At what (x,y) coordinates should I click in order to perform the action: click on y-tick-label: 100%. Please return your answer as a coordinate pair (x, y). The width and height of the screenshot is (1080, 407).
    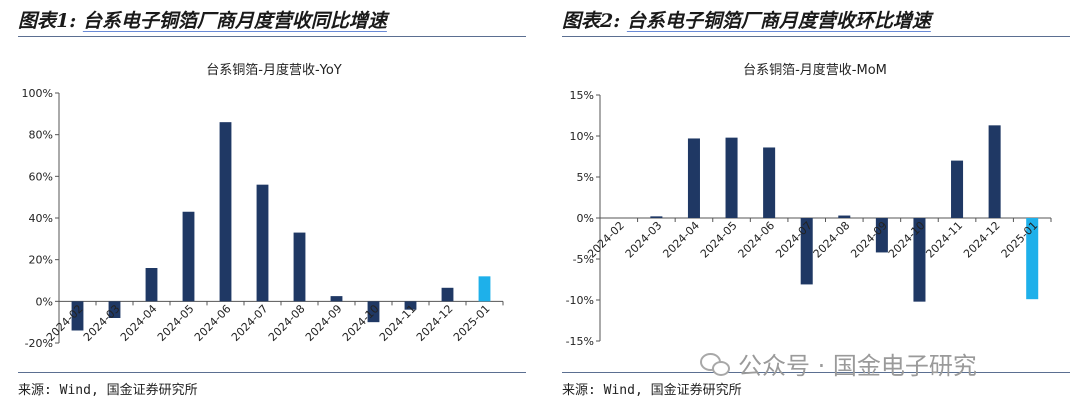
    Looking at the image, I should click on (37, 93).